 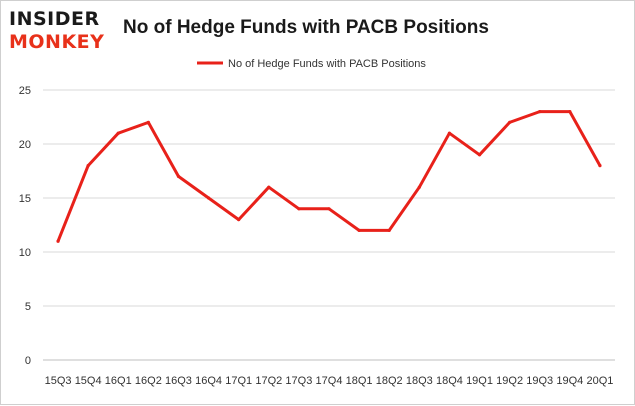 I want to click on y-tick-label: 20, so click(x=25, y=145).